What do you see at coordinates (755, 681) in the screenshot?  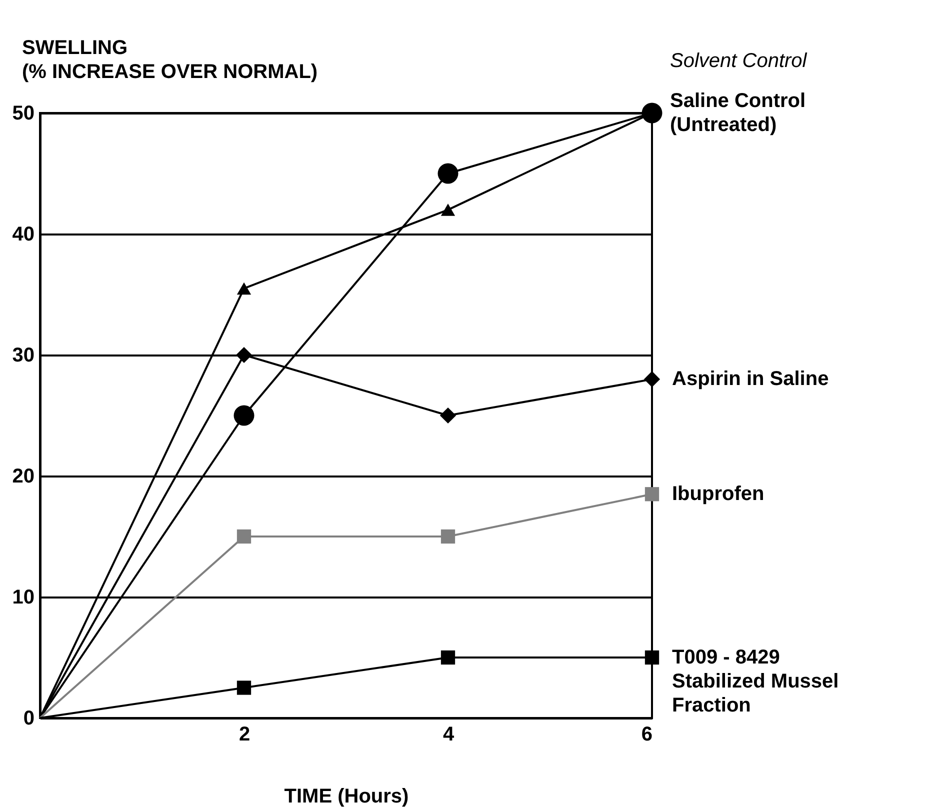 I see `series-label: T009 - 8429 Stabilized Mussel Fraction` at bounding box center [755, 681].